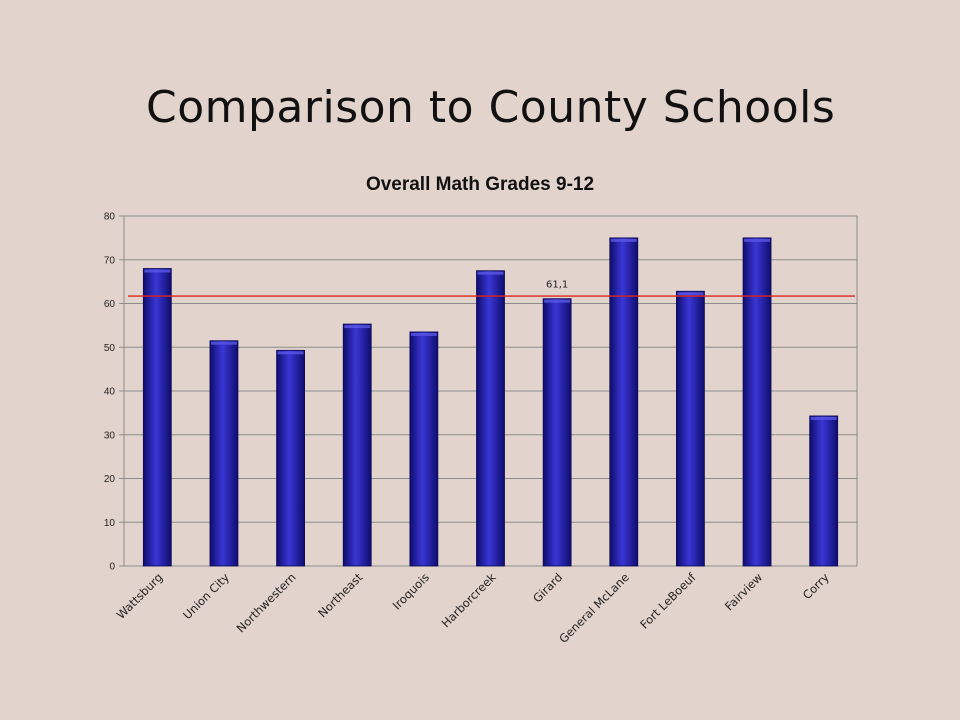  Describe the element at coordinates (110, 217) in the screenshot. I see `y-tick-label: 80` at that location.